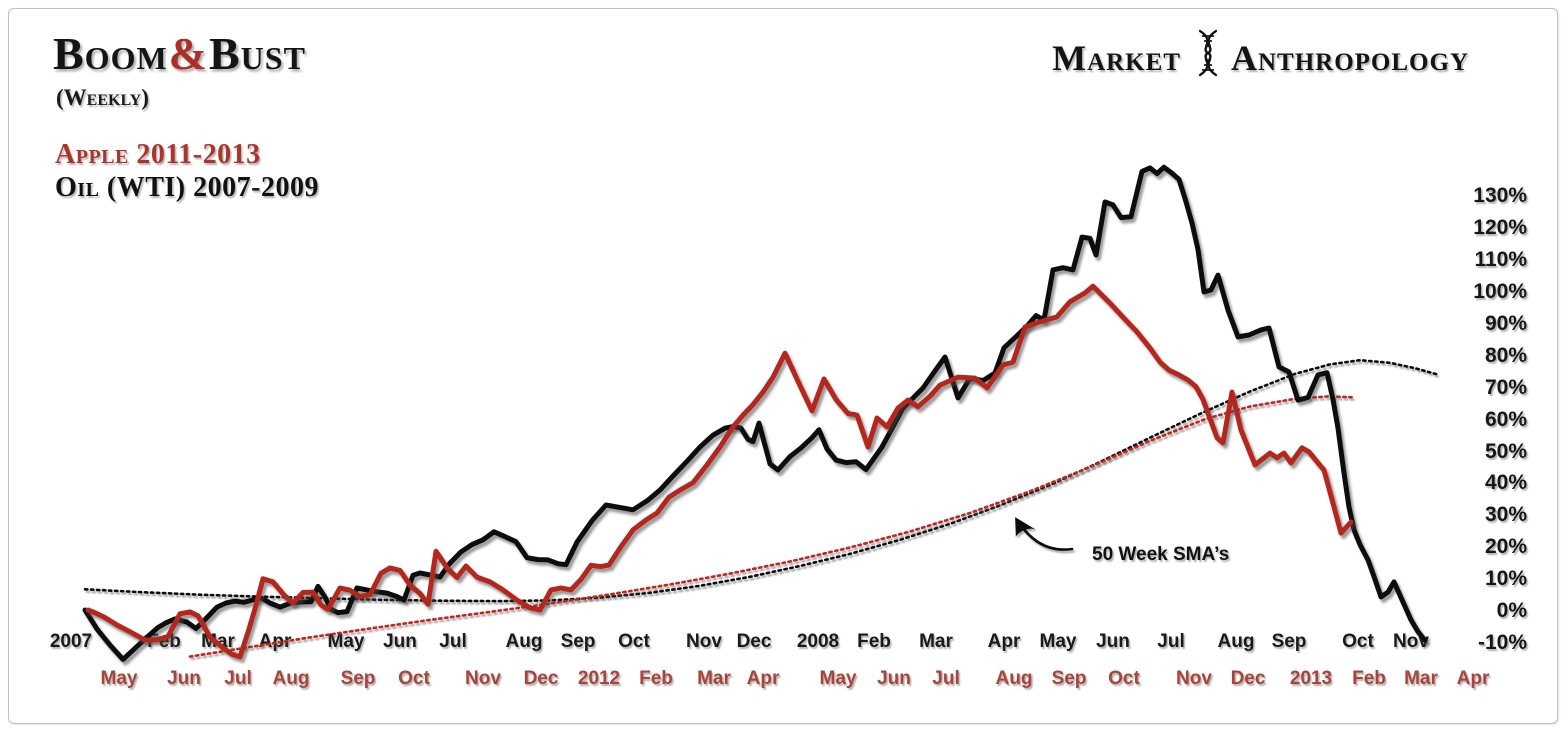 This screenshot has width=1568, height=733. I want to click on x-axis-label-oil: Mar, so click(936, 641).